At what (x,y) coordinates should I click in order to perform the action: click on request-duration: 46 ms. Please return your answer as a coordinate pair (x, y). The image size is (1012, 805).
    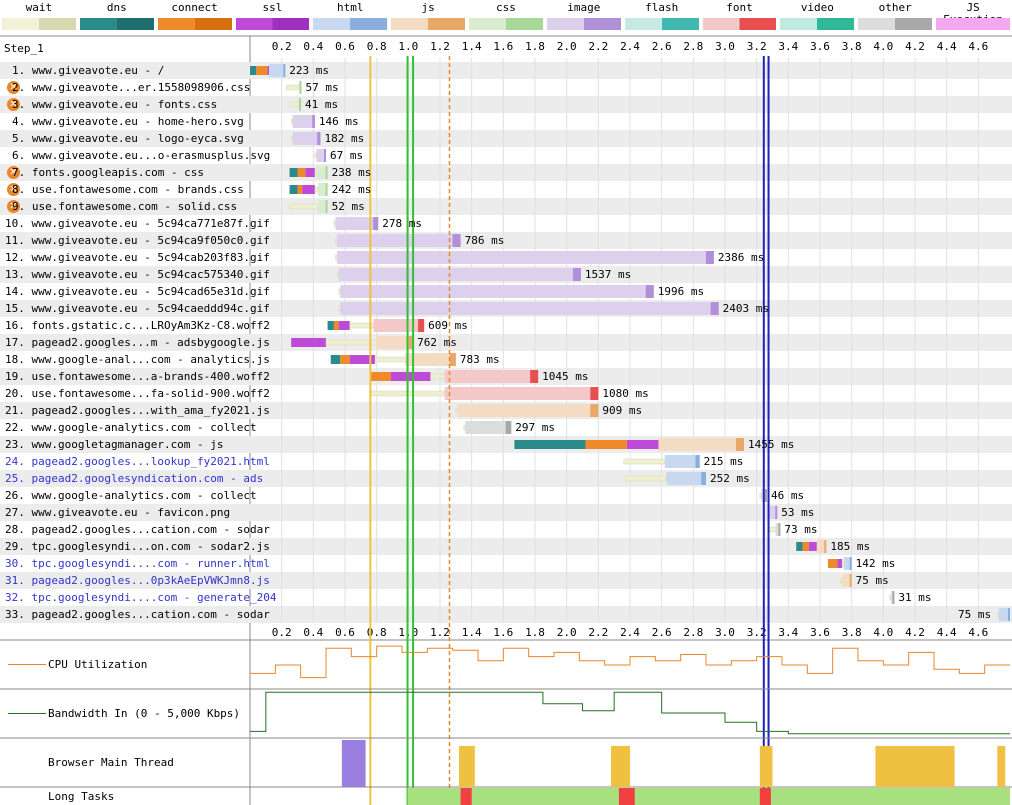
    Looking at the image, I should click on (787, 495).